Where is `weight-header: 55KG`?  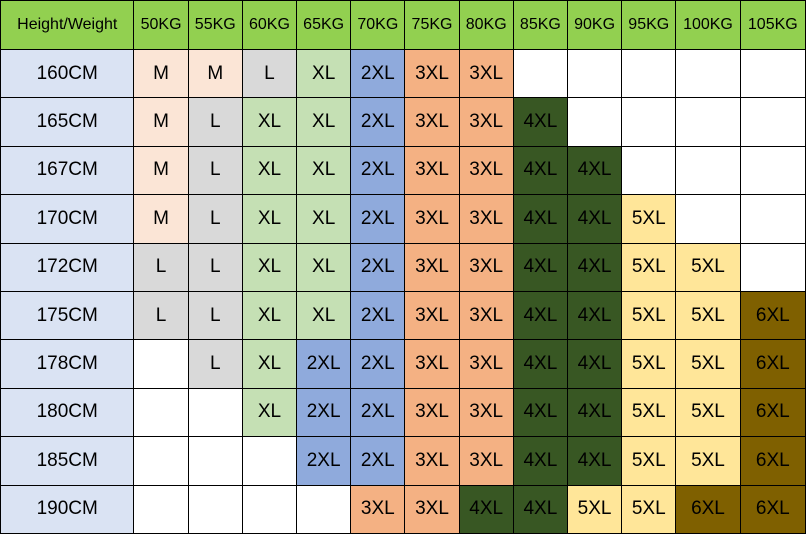 weight-header: 55KG is located at coordinates (215, 25).